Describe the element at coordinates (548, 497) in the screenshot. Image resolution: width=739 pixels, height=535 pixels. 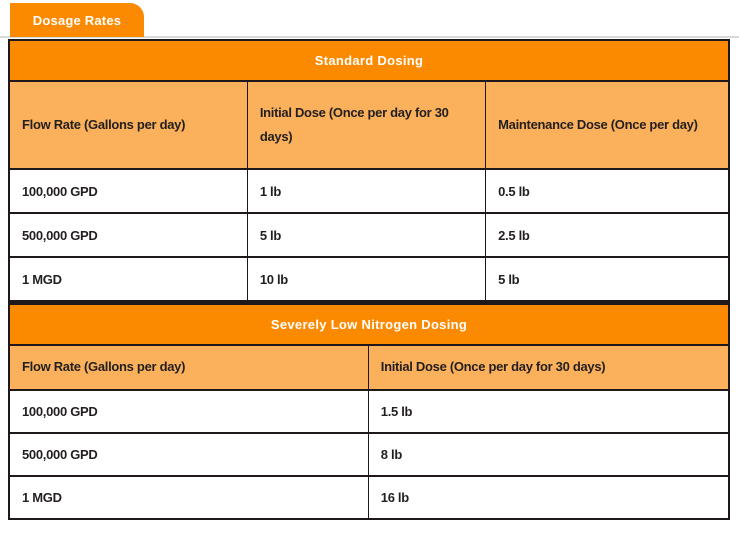
I see `cell-initial-dose: 16 lb` at that location.